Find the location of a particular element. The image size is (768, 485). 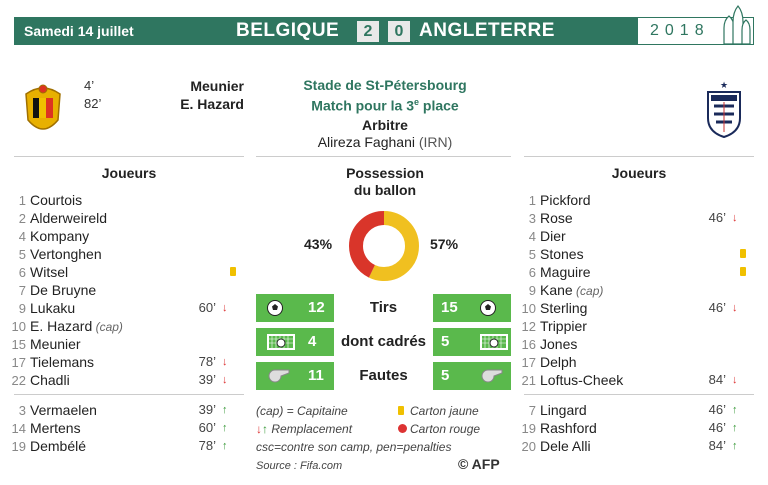

player-name: Trippier is located at coordinates (563, 326).